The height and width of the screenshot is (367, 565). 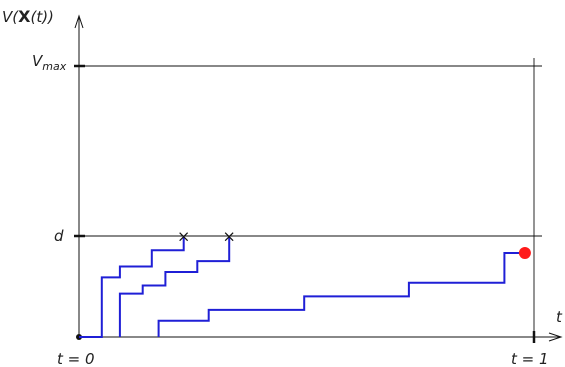 What do you see at coordinates (76, 358) in the screenshot?
I see `t0-label: t = 0` at bounding box center [76, 358].